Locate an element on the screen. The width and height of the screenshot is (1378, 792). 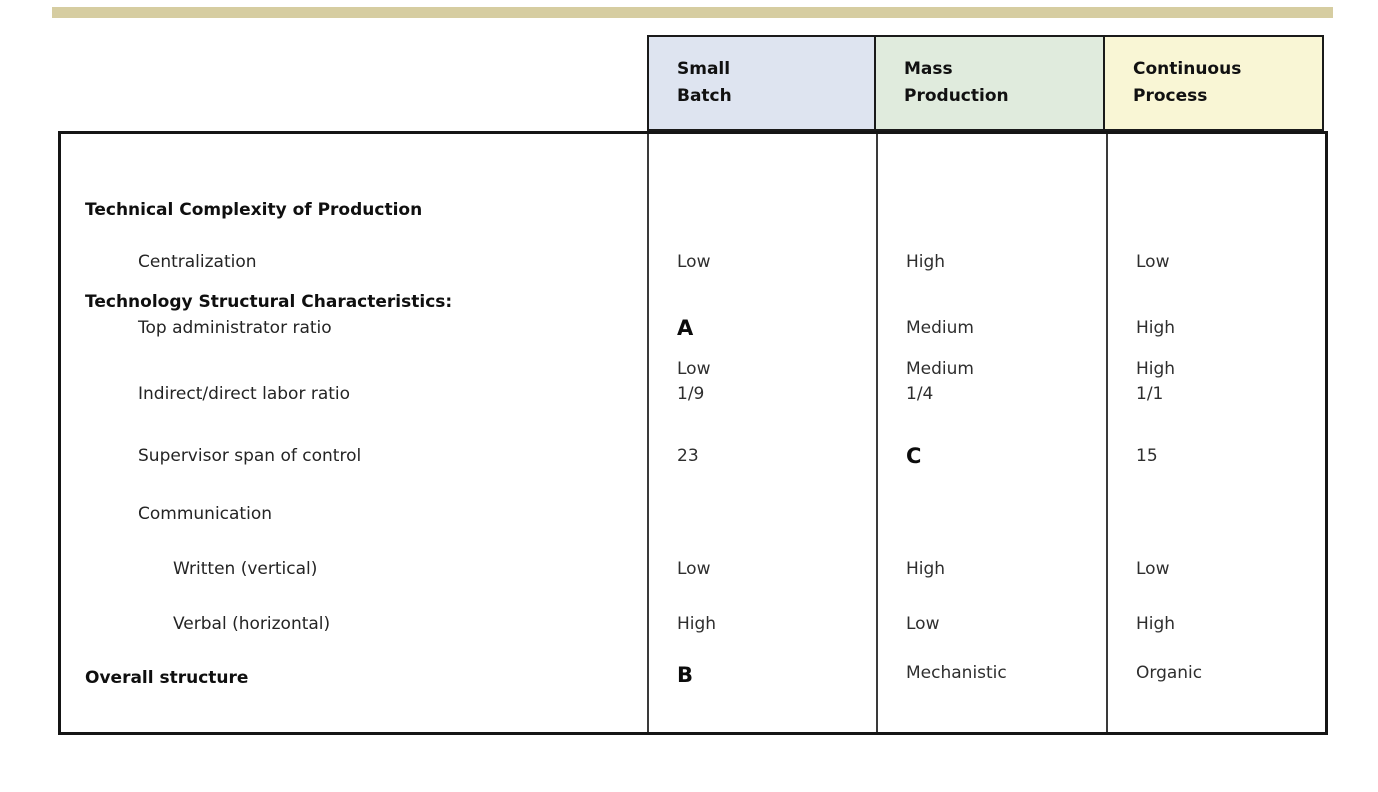
cell-value: 1/1 is located at coordinates (1150, 394).